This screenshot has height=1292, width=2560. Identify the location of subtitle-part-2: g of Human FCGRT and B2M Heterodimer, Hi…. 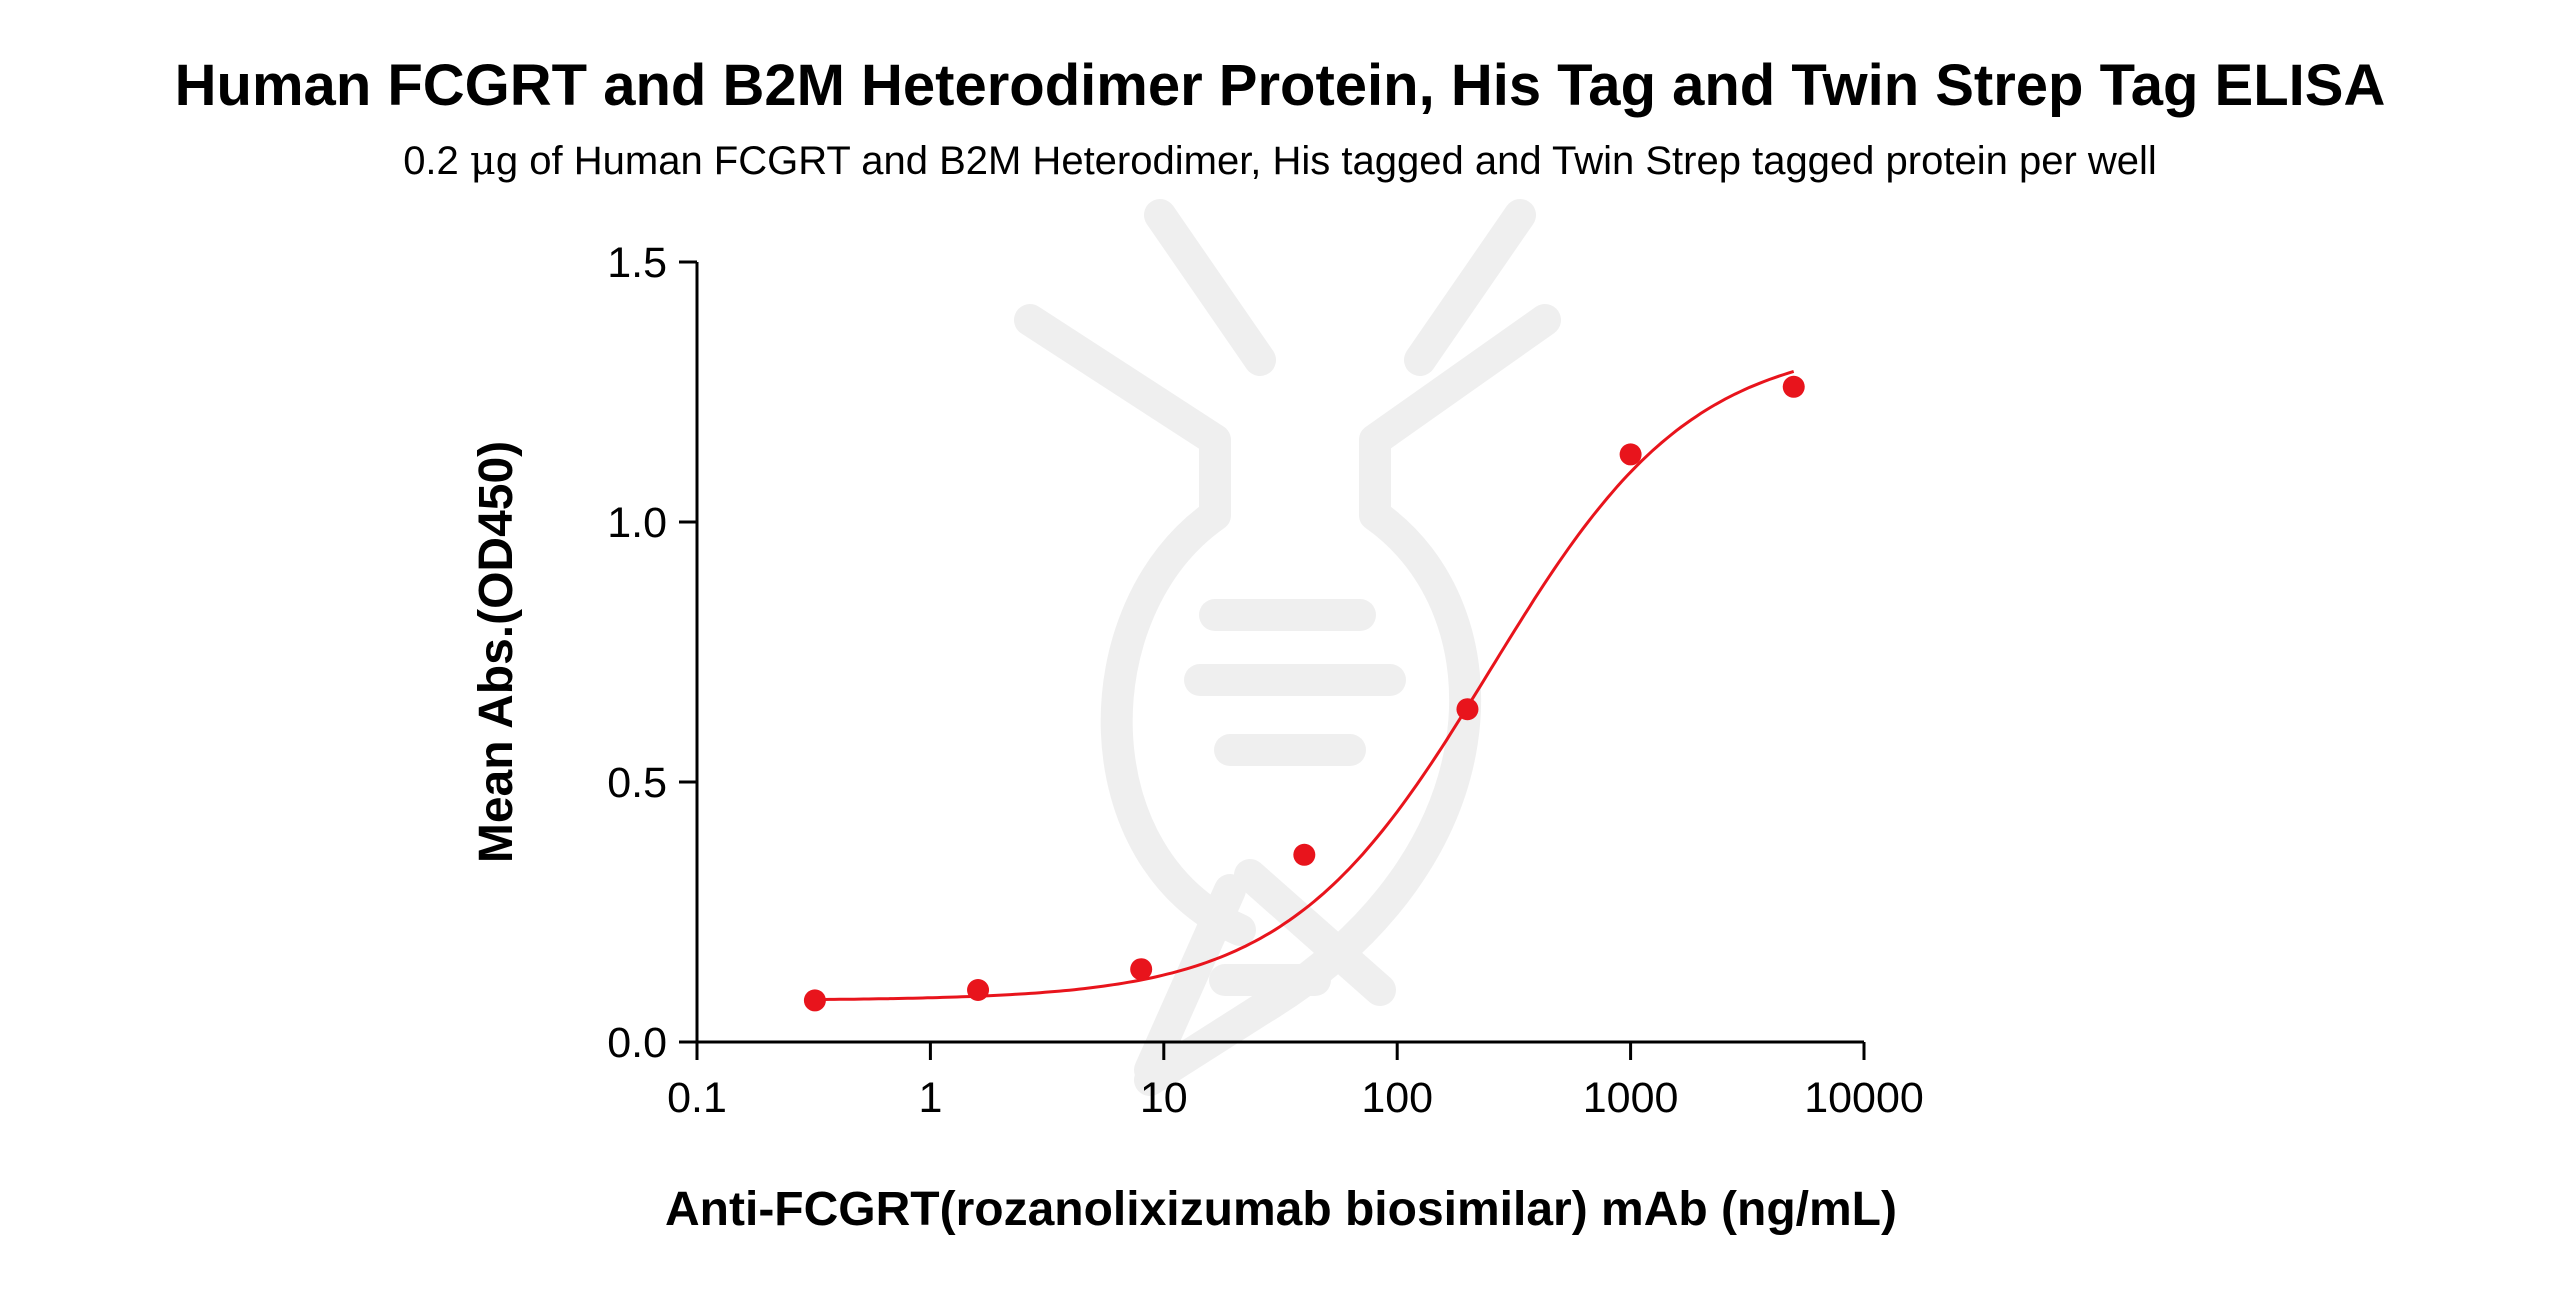
(1326, 161).